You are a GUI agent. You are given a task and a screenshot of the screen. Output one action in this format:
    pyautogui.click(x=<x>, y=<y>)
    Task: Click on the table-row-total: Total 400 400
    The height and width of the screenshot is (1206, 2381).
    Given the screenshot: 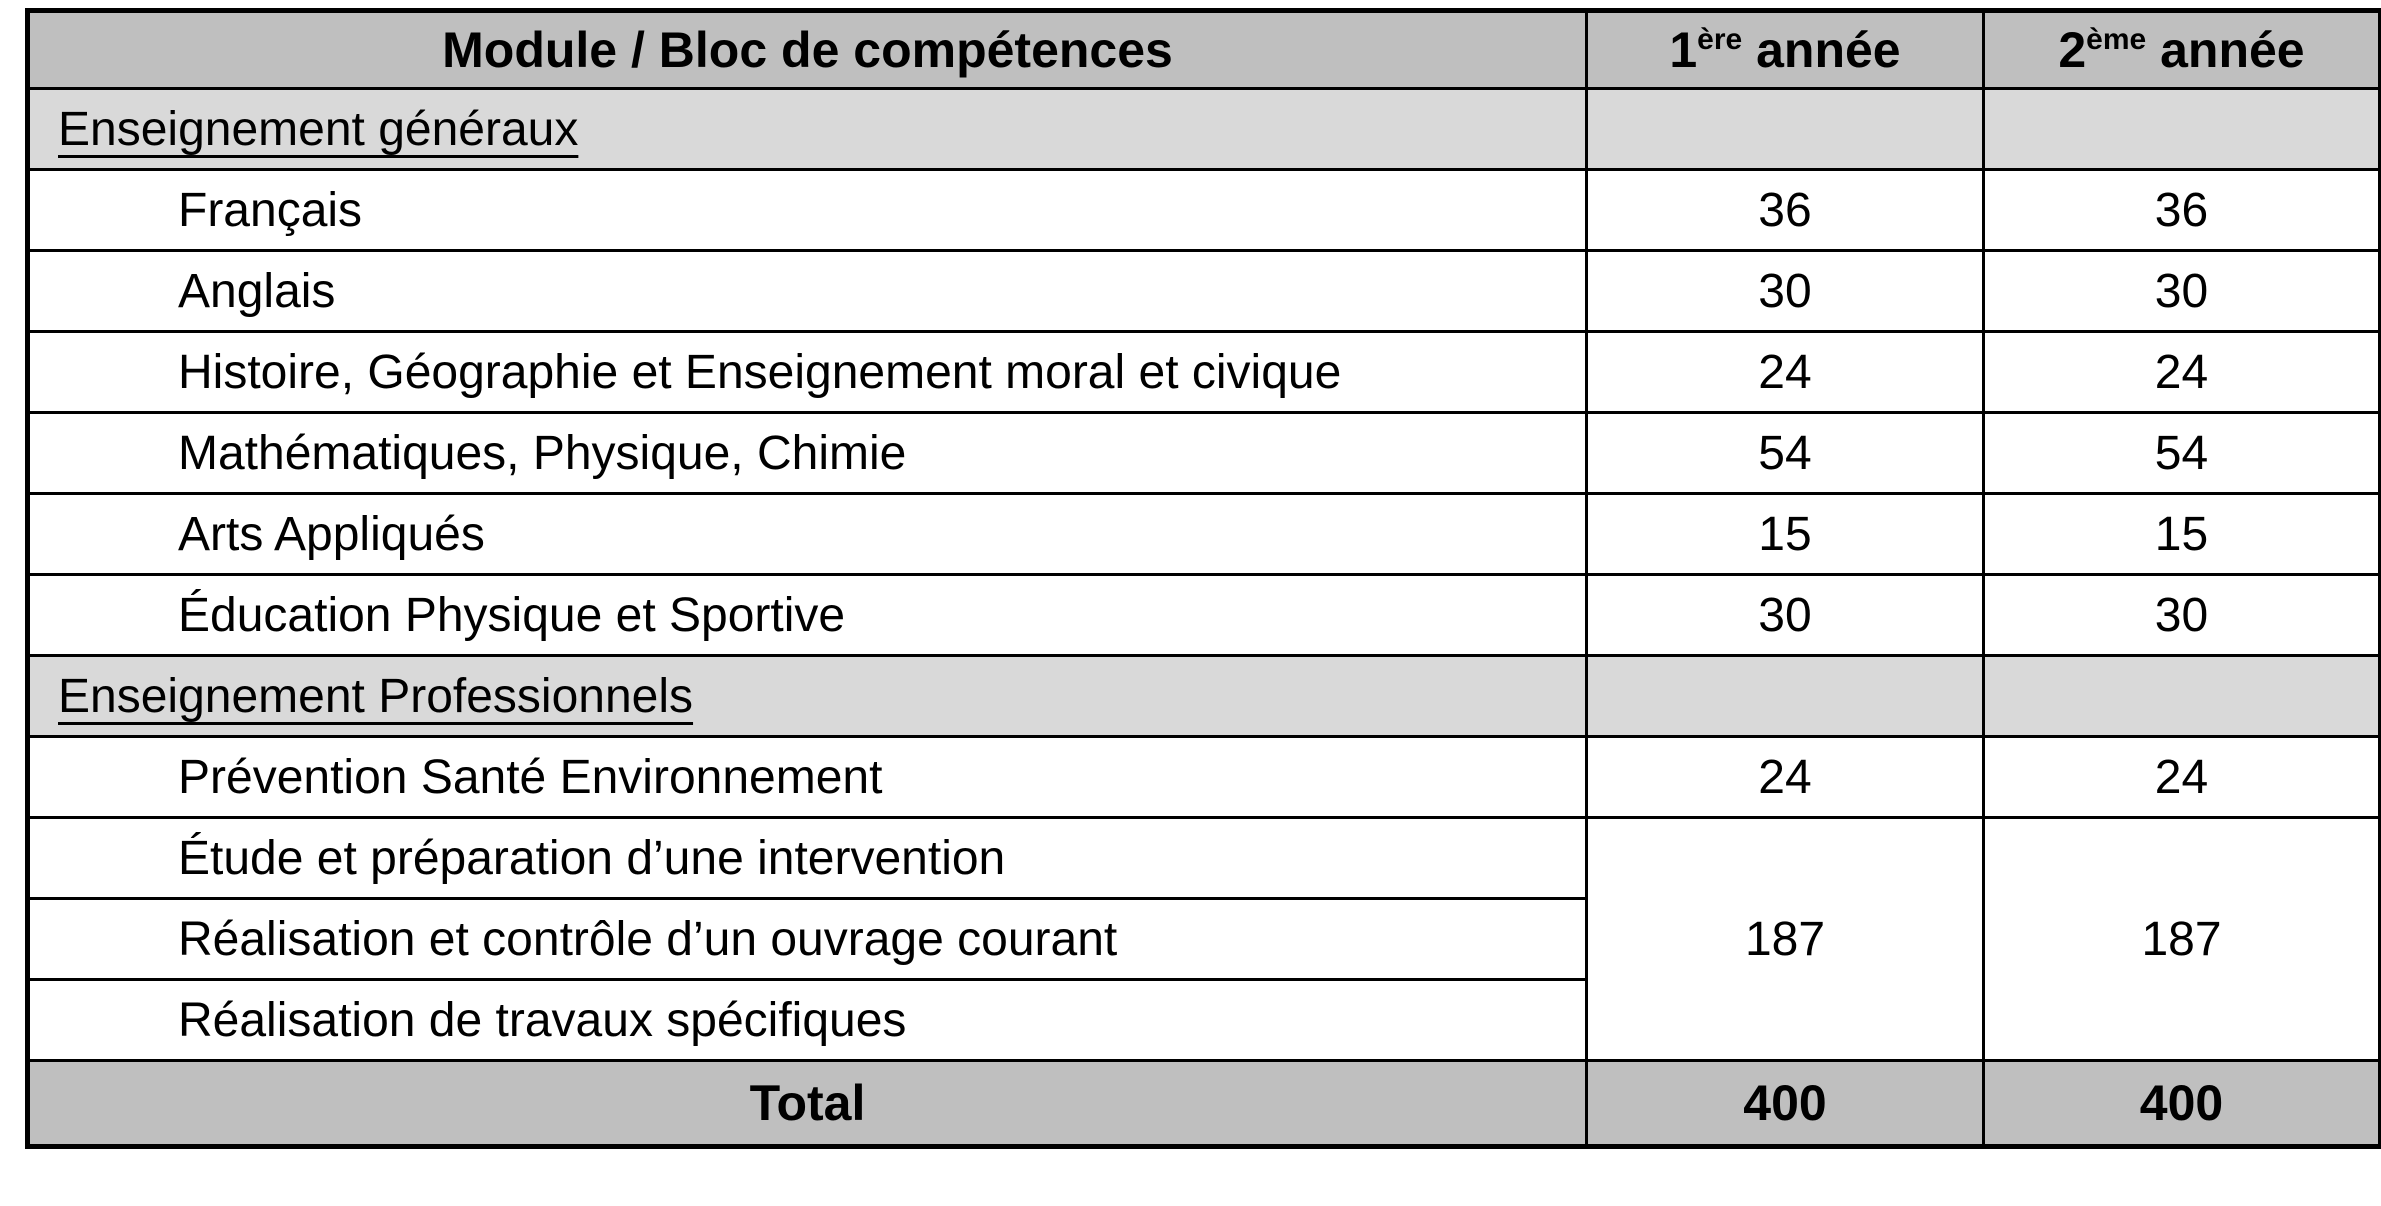 What is the action you would take?
    pyautogui.click(x=1203, y=1103)
    